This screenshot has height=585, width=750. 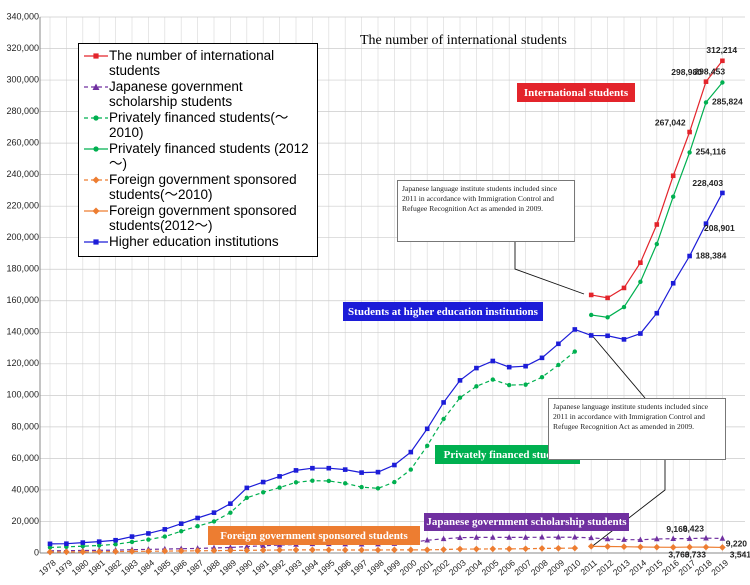 I want to click on legend-label: Privately financed students(～2010), so click(x=199, y=125).